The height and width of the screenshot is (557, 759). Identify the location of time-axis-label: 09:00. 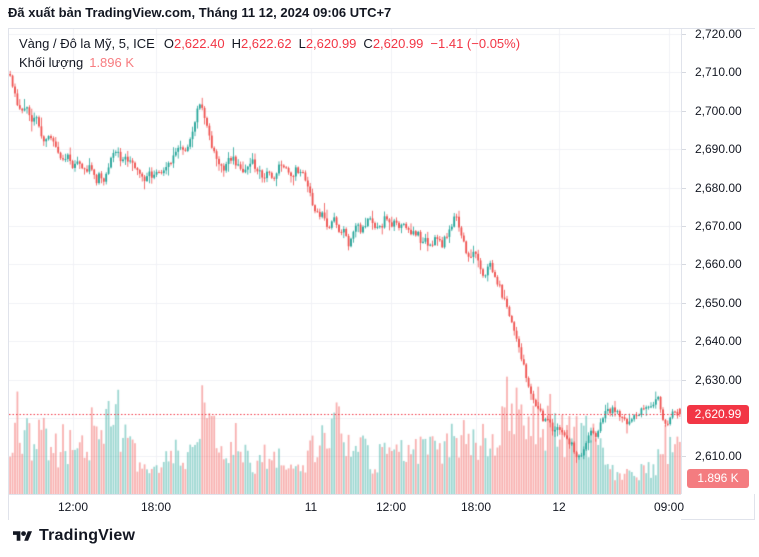
(669, 507).